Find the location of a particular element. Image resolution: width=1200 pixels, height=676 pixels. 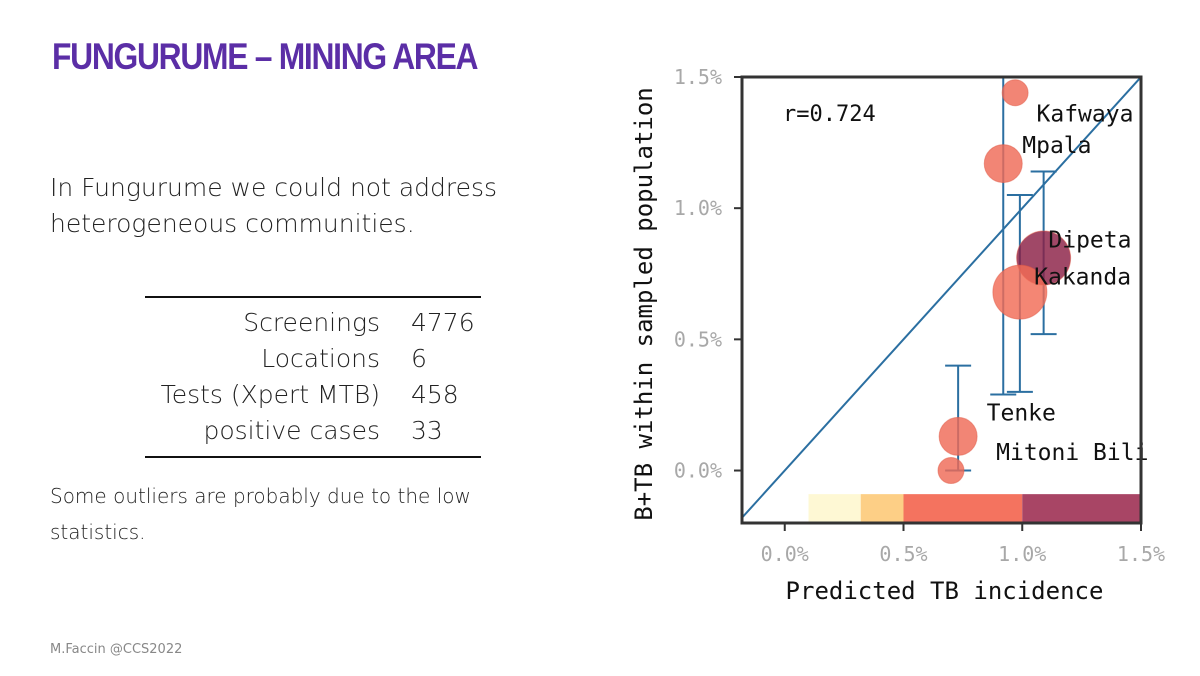

stats-label: Locations is located at coordinates (320, 358).